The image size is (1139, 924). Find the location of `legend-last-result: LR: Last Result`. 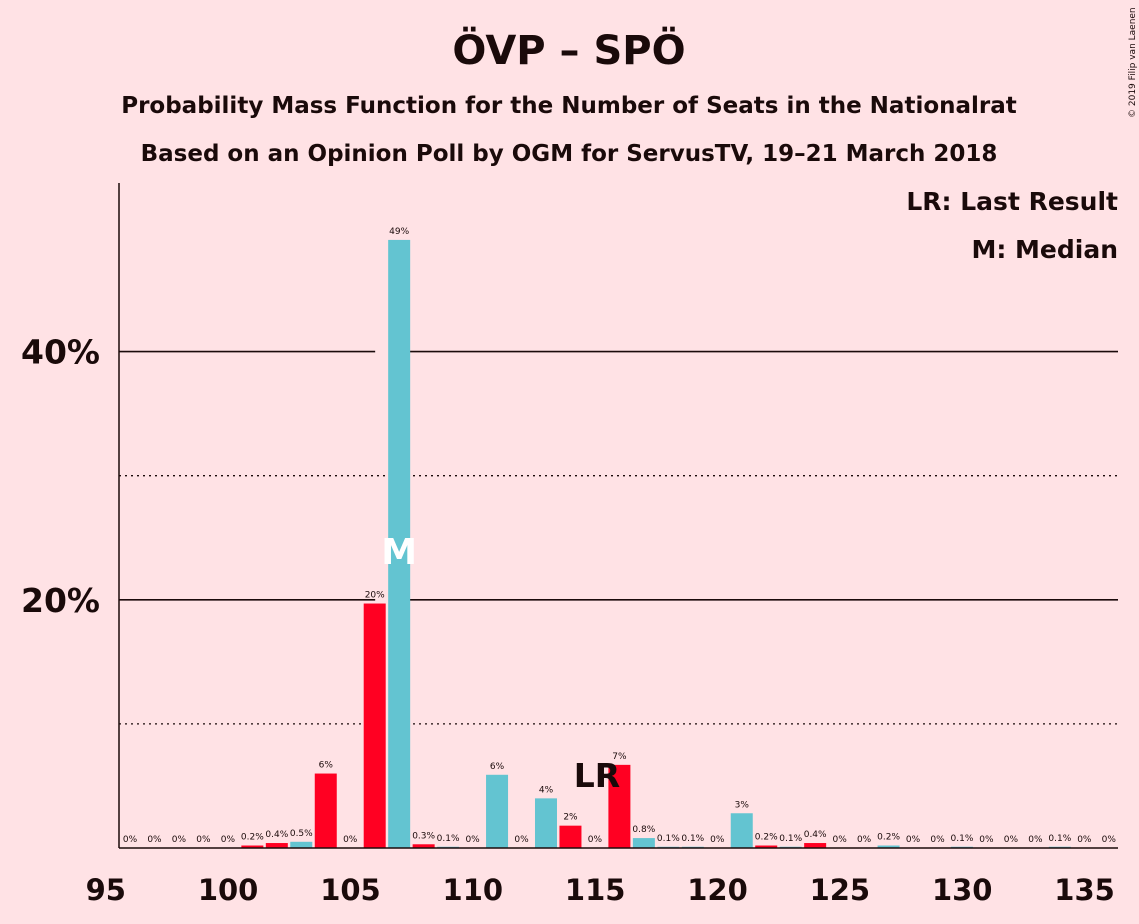

legend-last-result: LR: Last Result is located at coordinates (1012, 201).